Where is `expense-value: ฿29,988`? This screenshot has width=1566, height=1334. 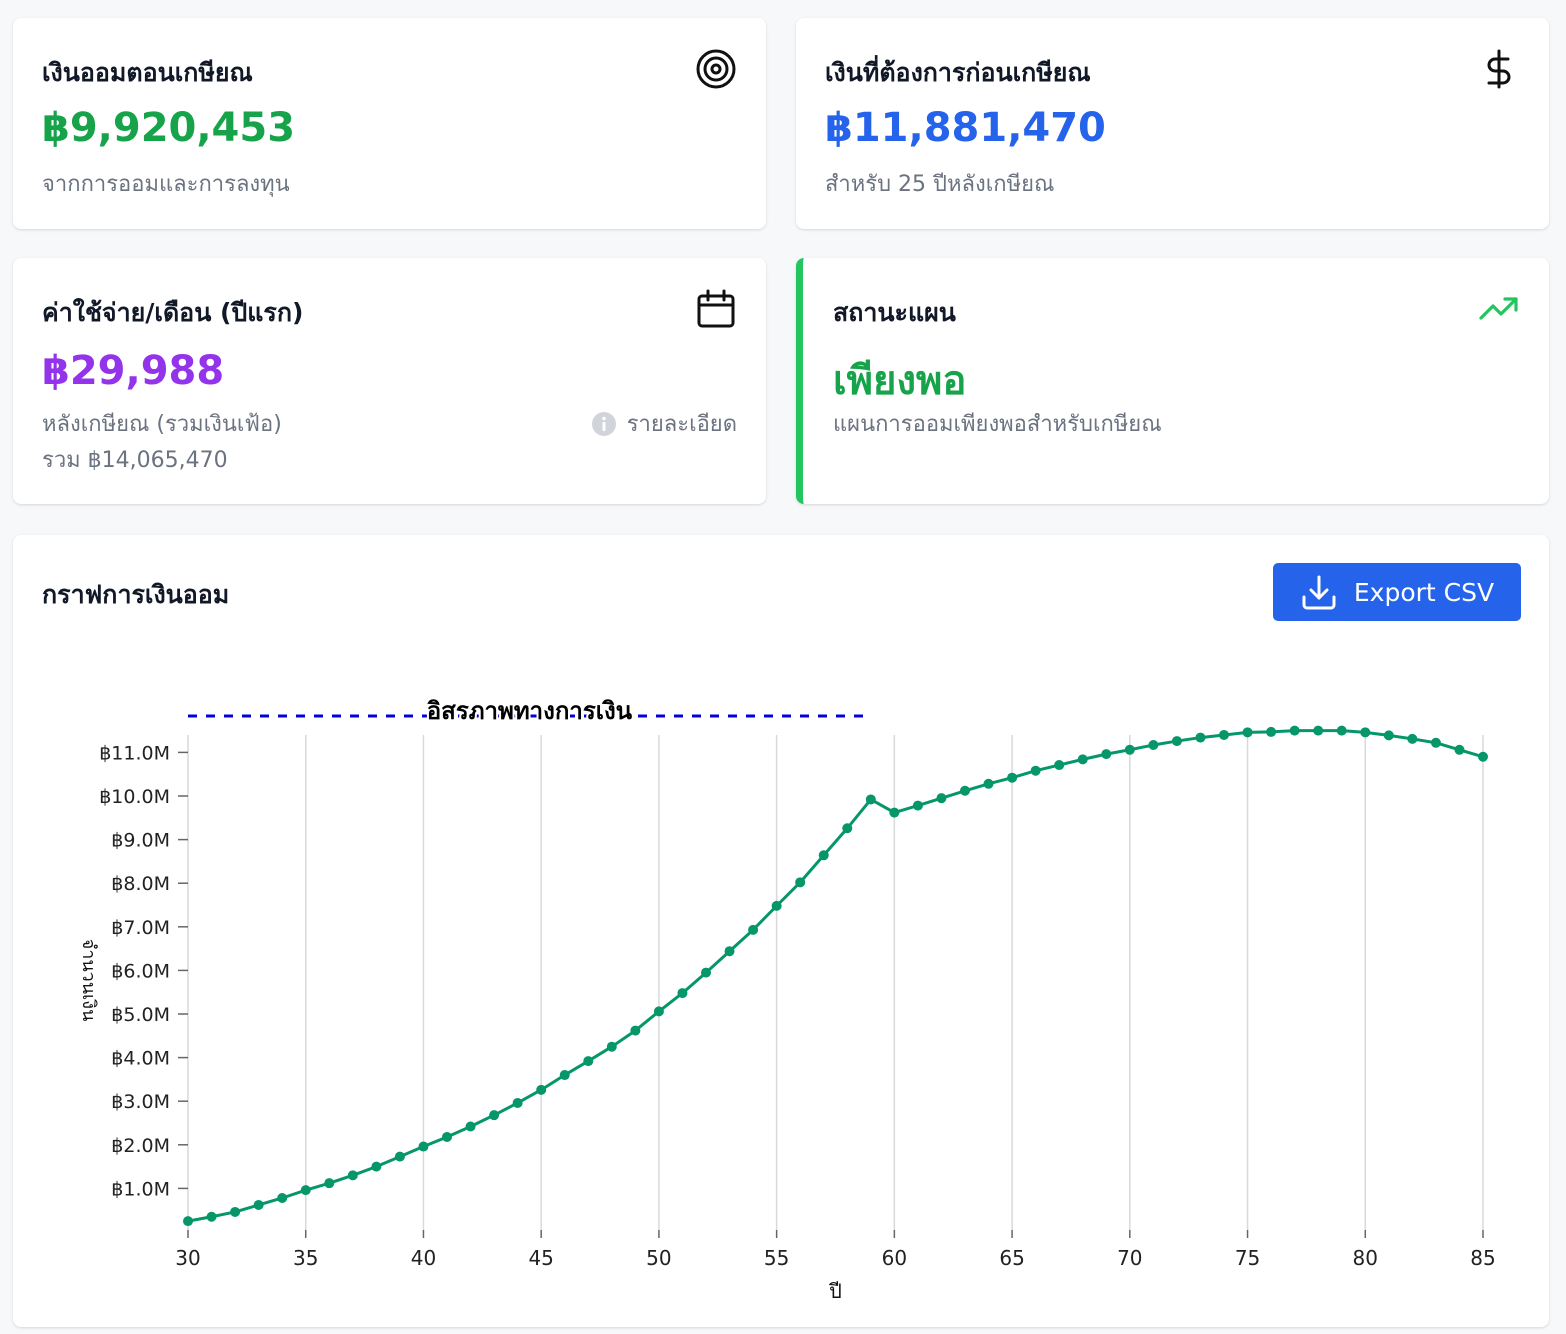
expense-value: ฿29,988 is located at coordinates (133, 371).